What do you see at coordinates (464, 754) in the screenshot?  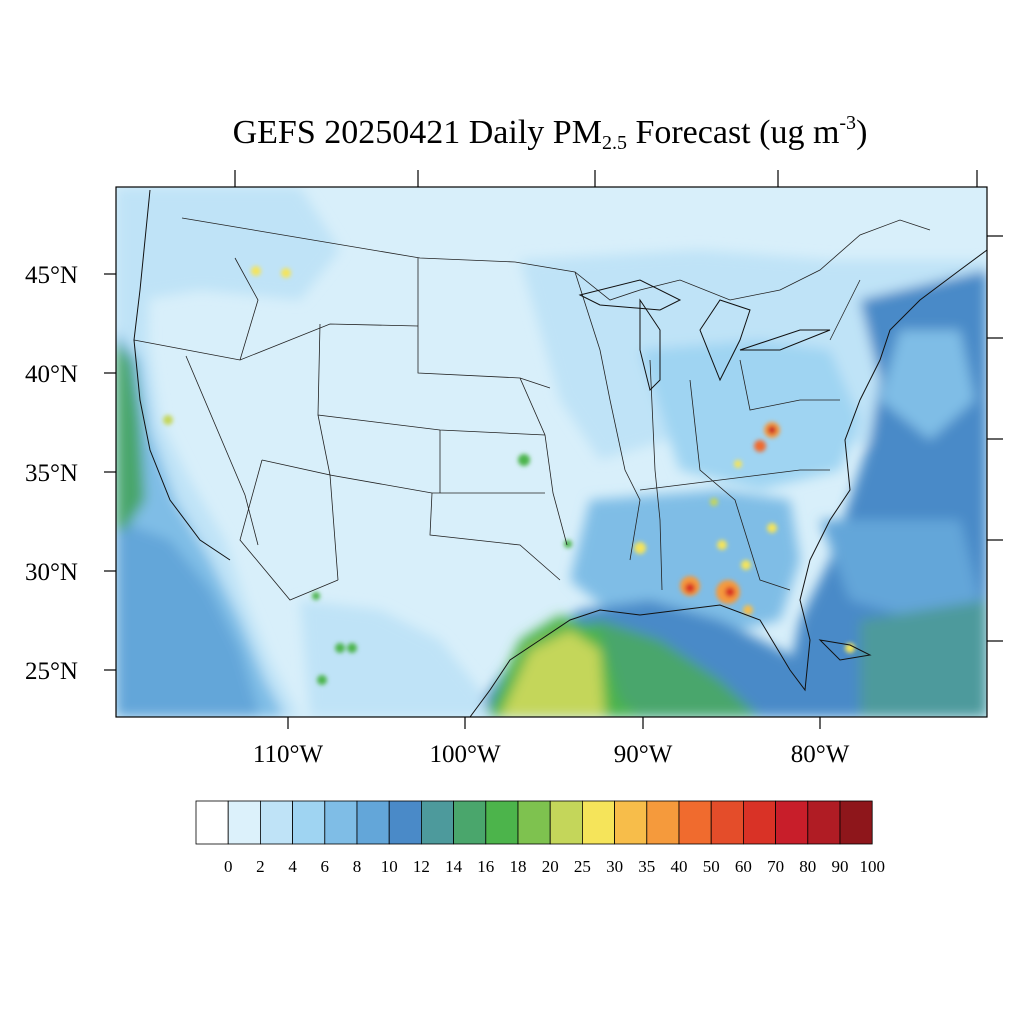 I see `lon-label: 100°W` at bounding box center [464, 754].